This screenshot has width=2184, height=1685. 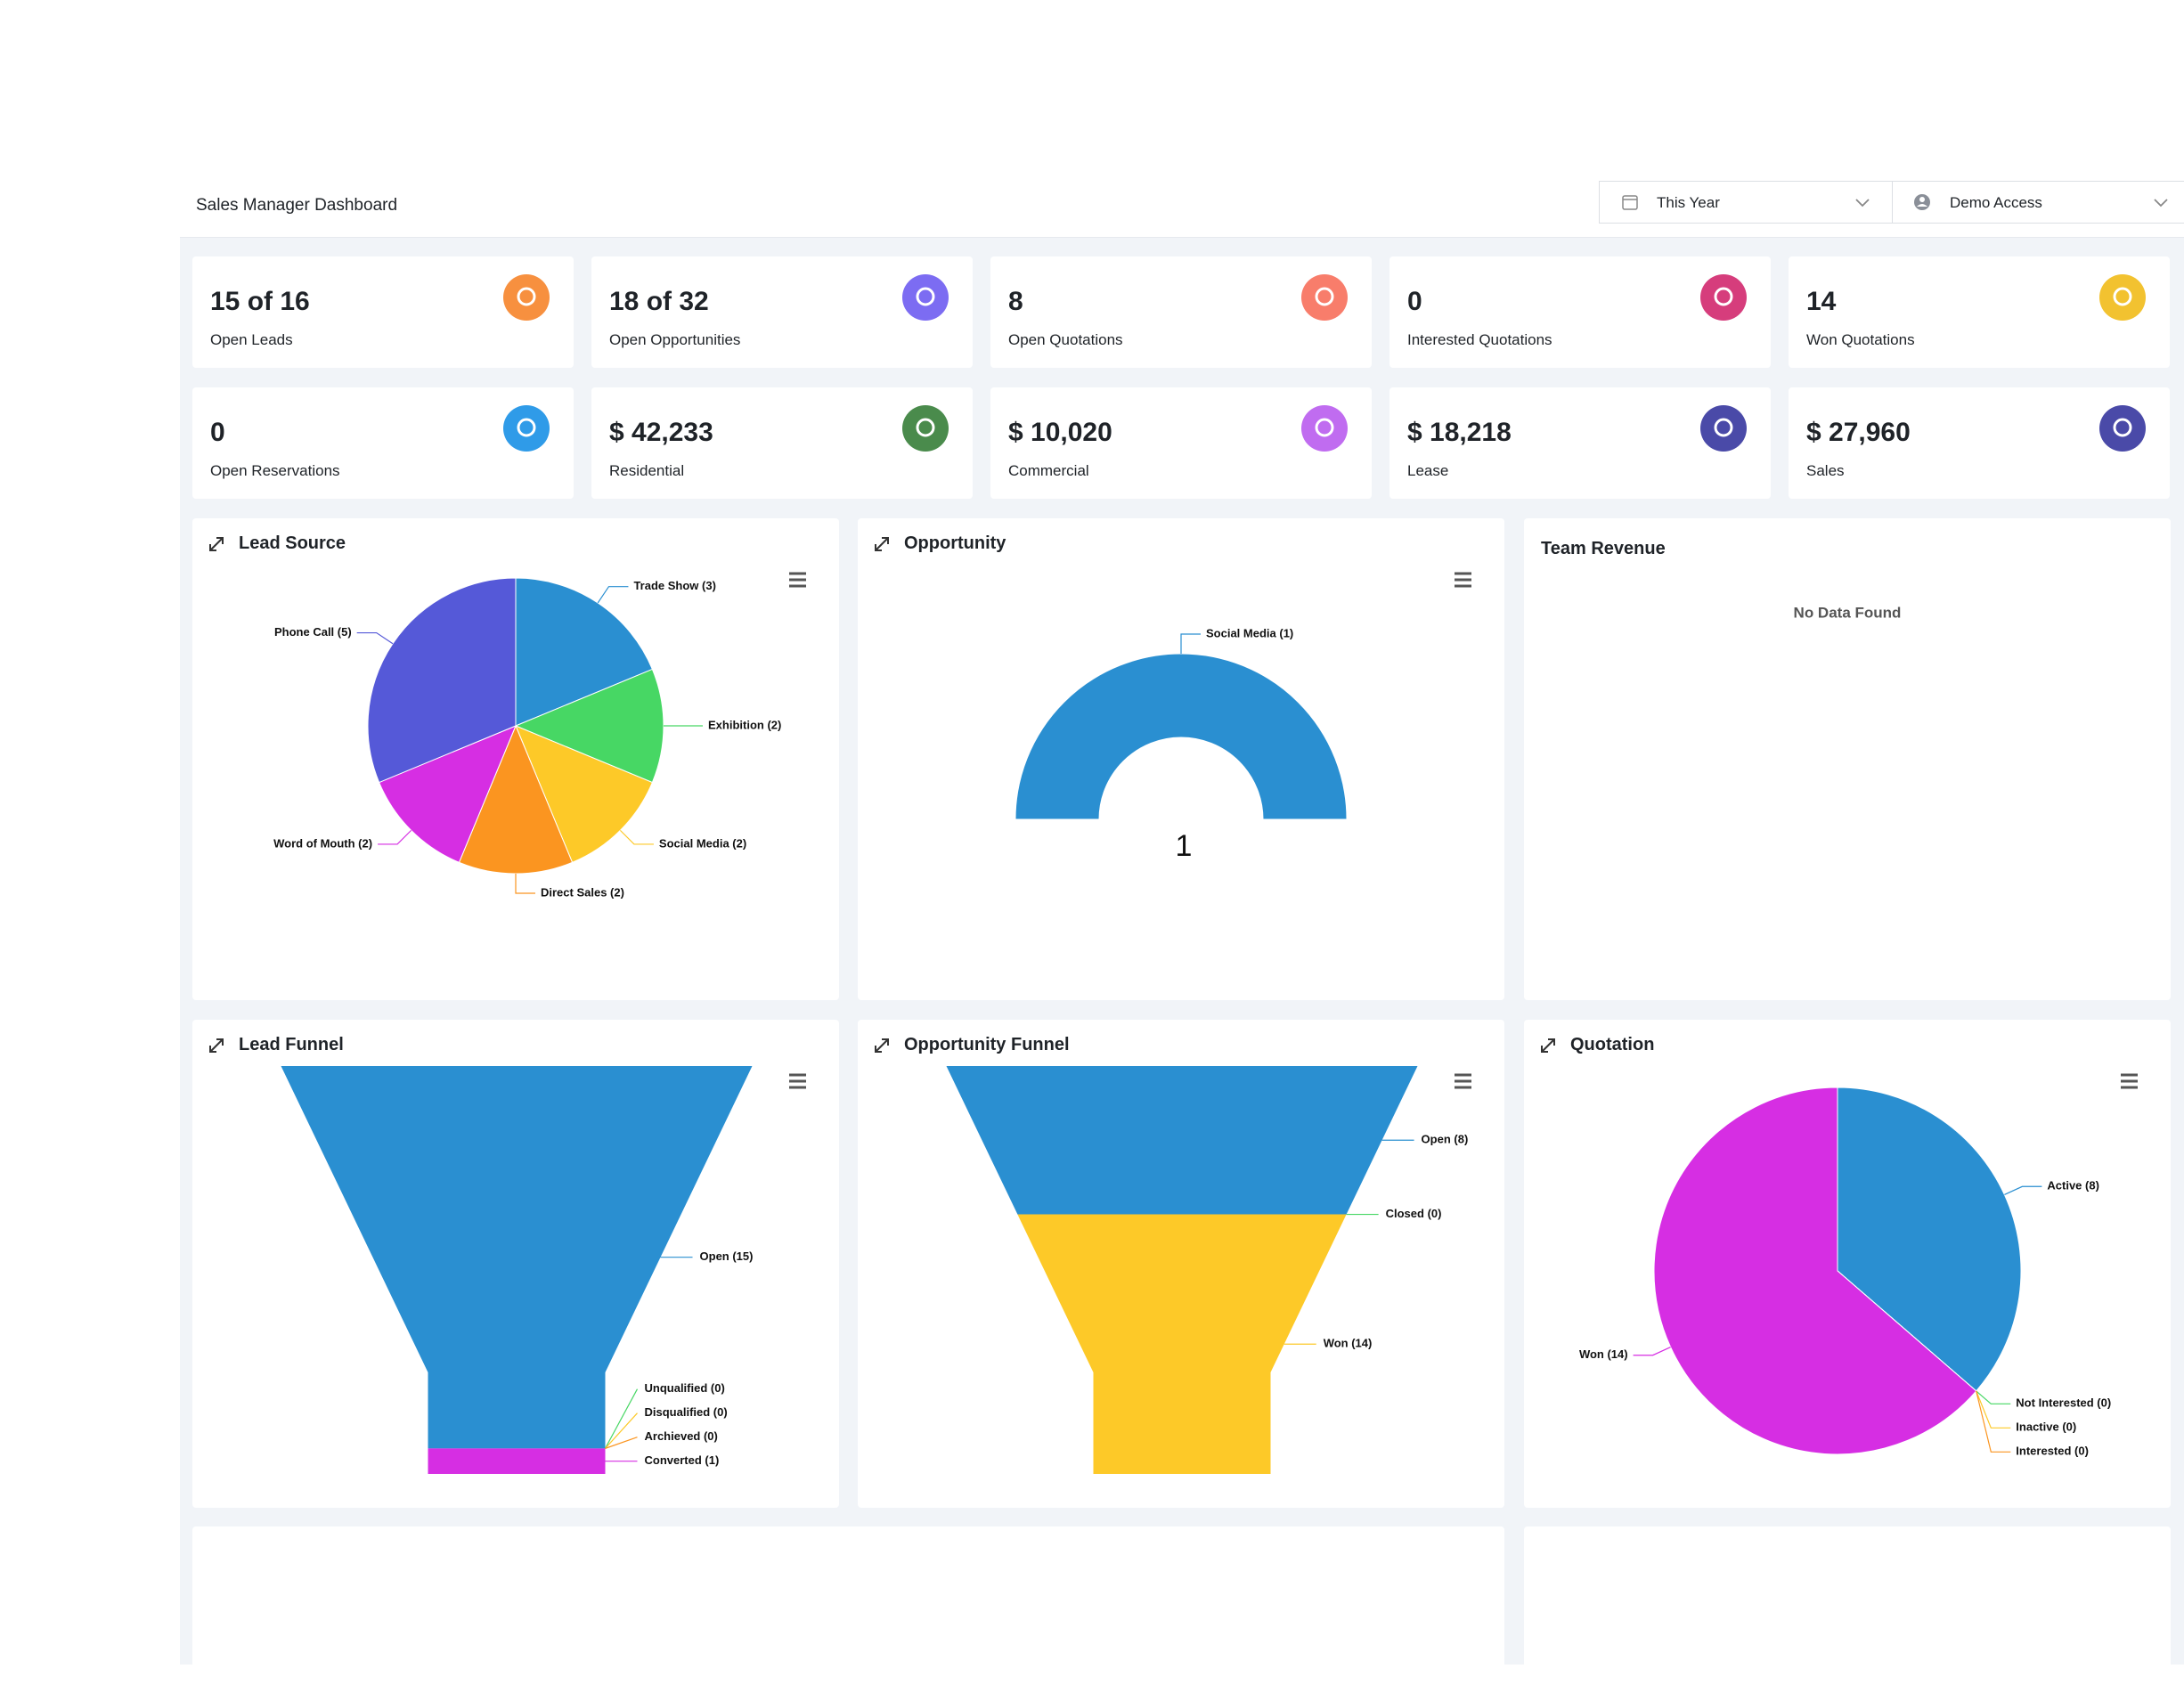 I want to click on access-filter: Demo Access, so click(x=2038, y=202).